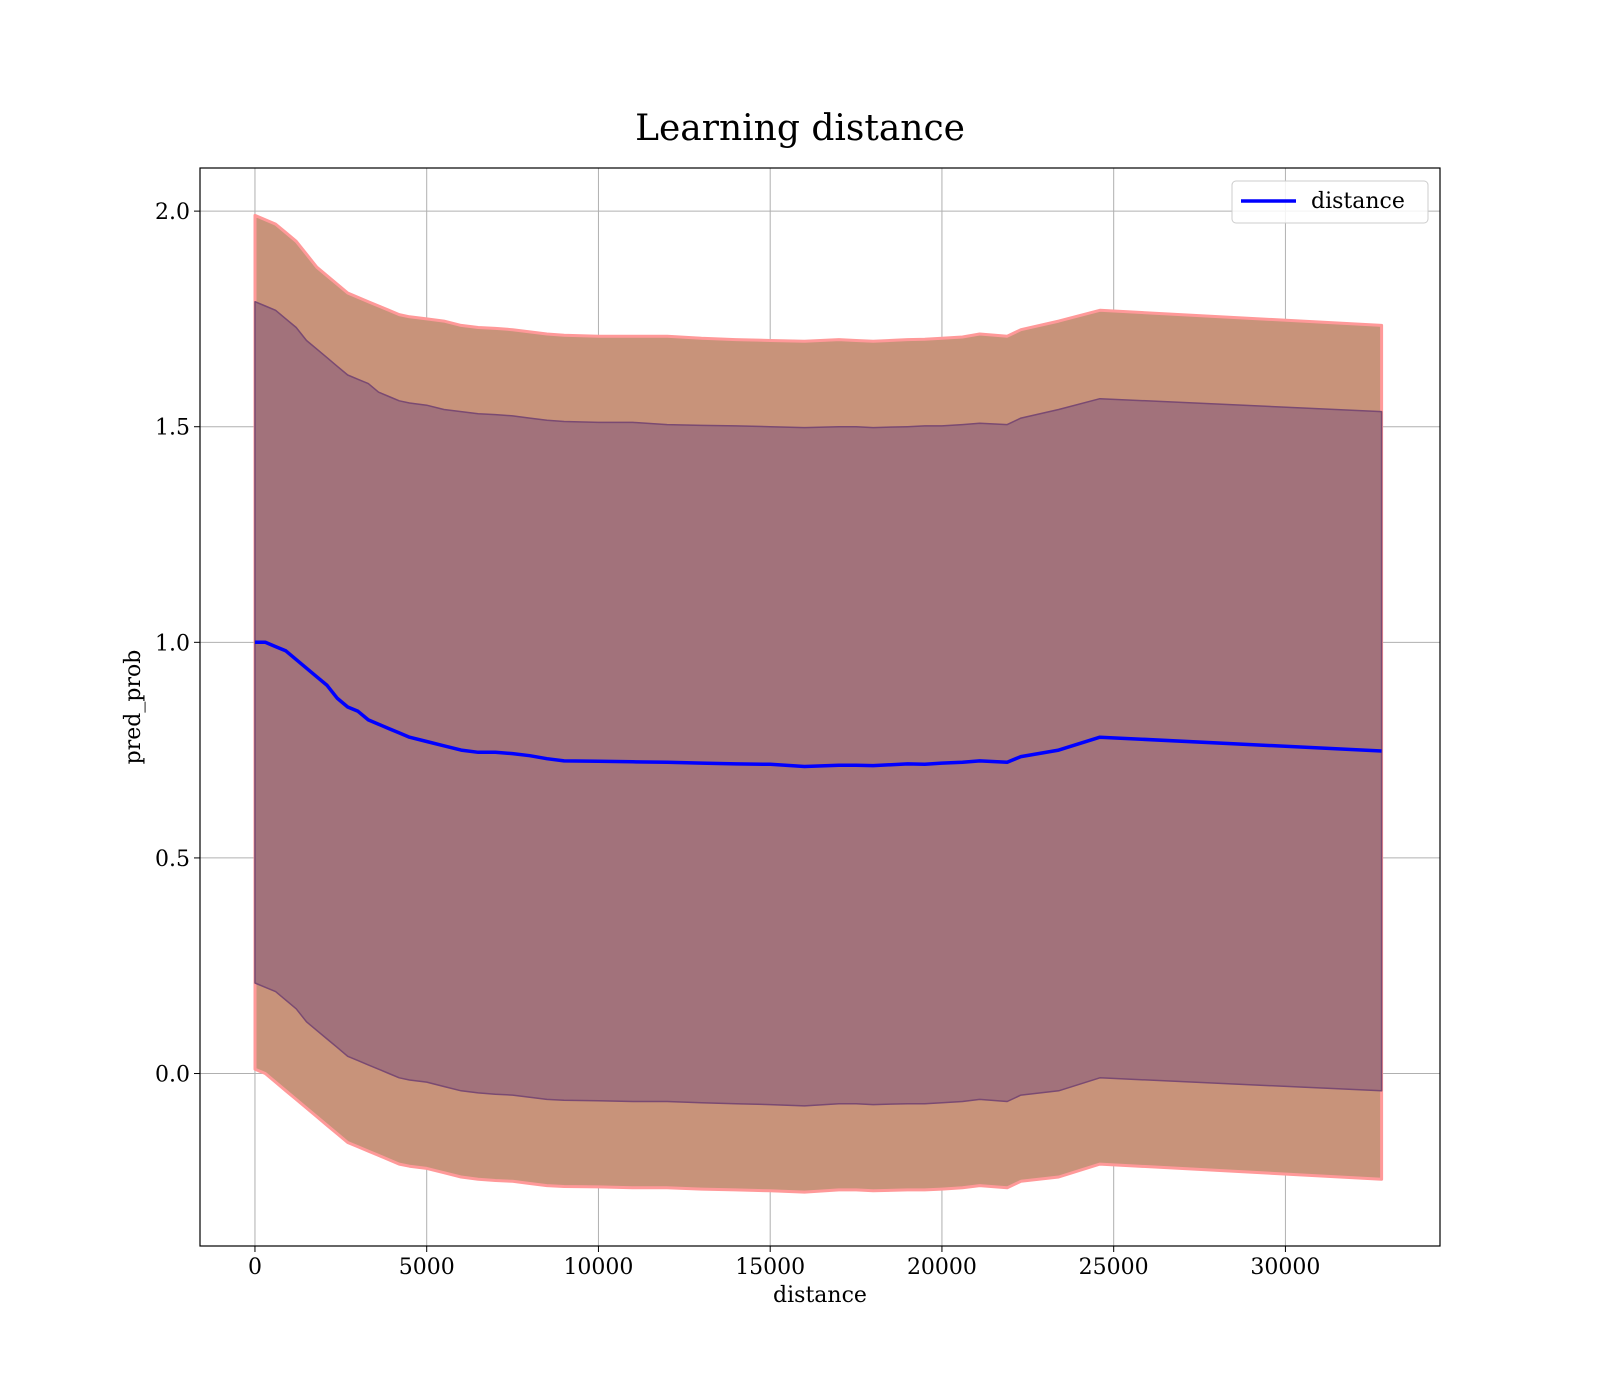  Describe the element at coordinates (1114, 1267) in the screenshot. I see `x-tick-label-5: 25000` at that location.